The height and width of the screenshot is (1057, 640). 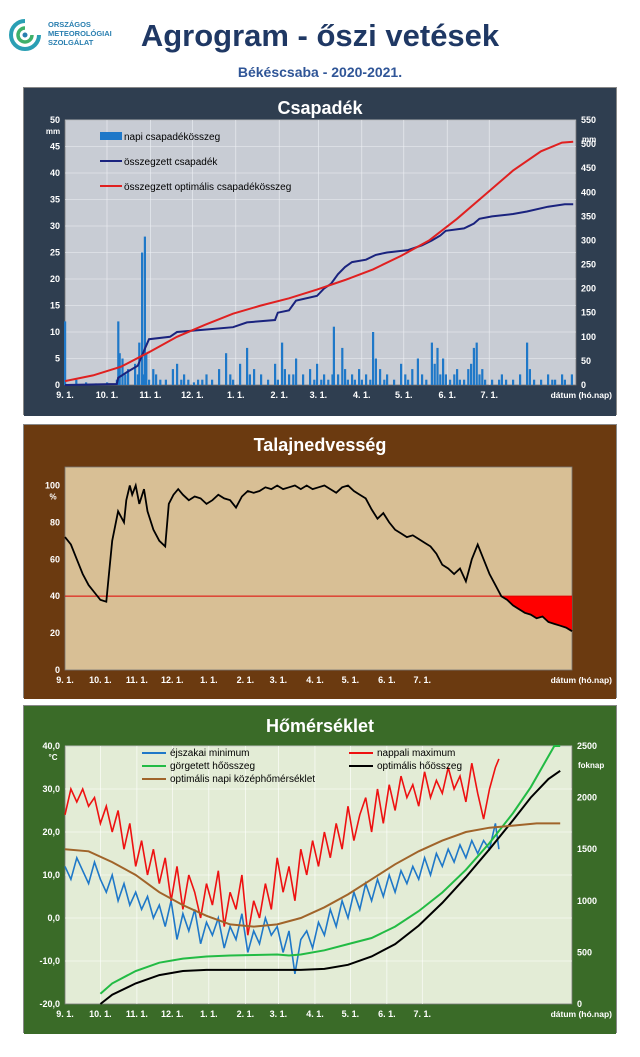 What do you see at coordinates (137, 680) in the screenshot?
I see `x-tick-label: 11. 1.` at bounding box center [137, 680].